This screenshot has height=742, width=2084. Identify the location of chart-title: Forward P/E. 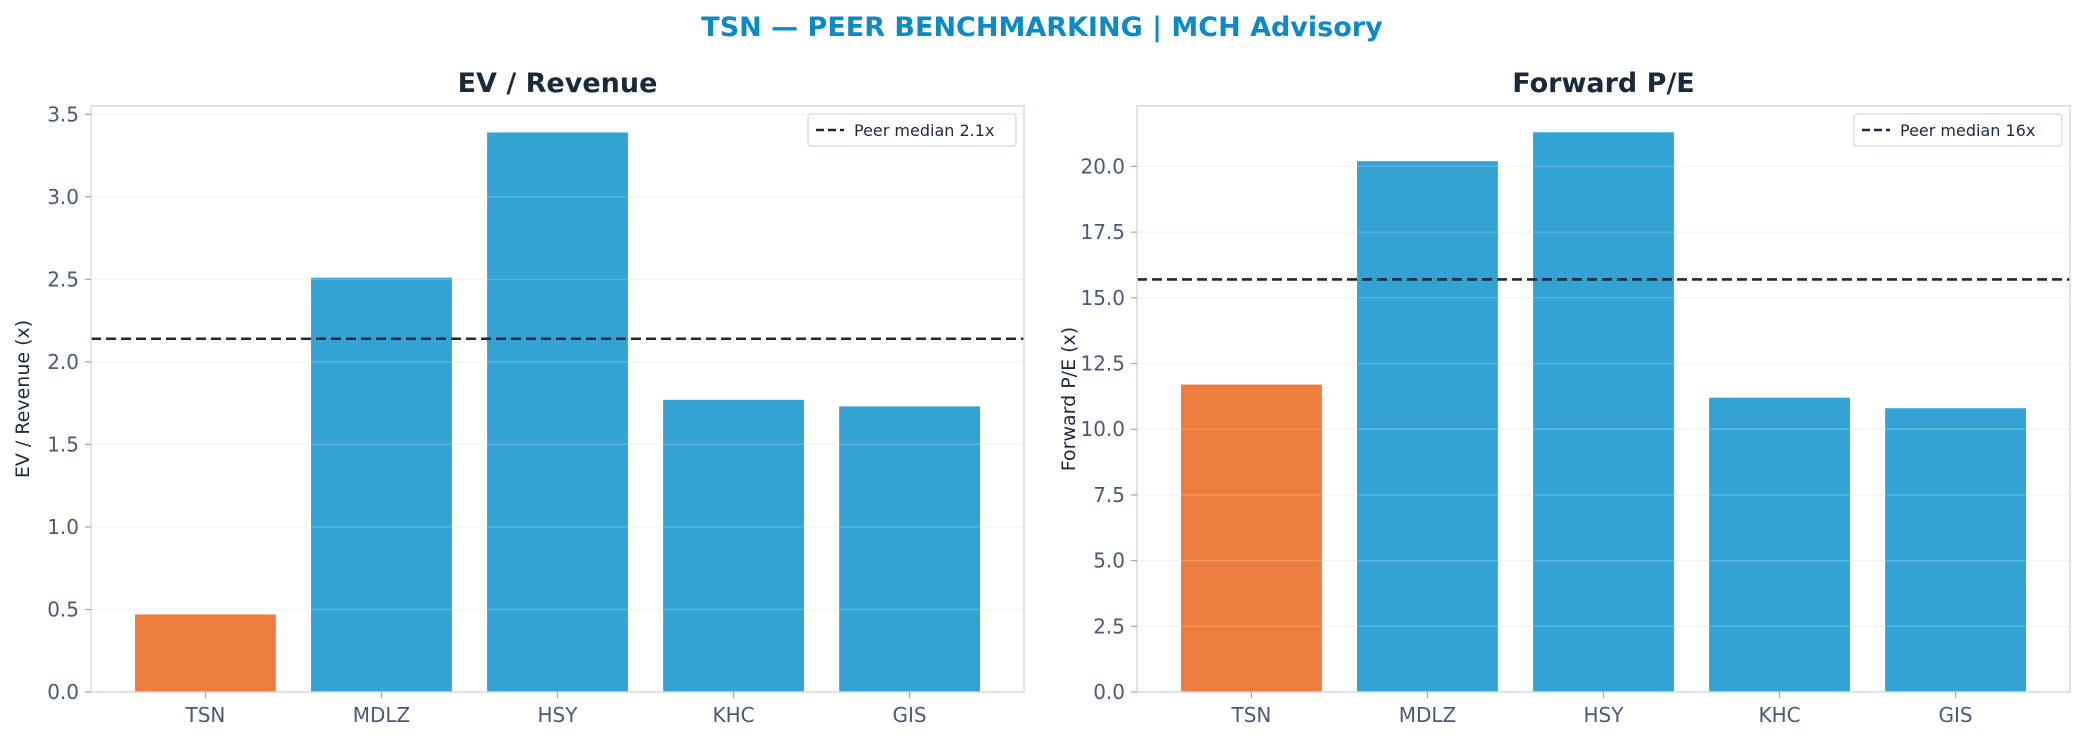
(1603, 83).